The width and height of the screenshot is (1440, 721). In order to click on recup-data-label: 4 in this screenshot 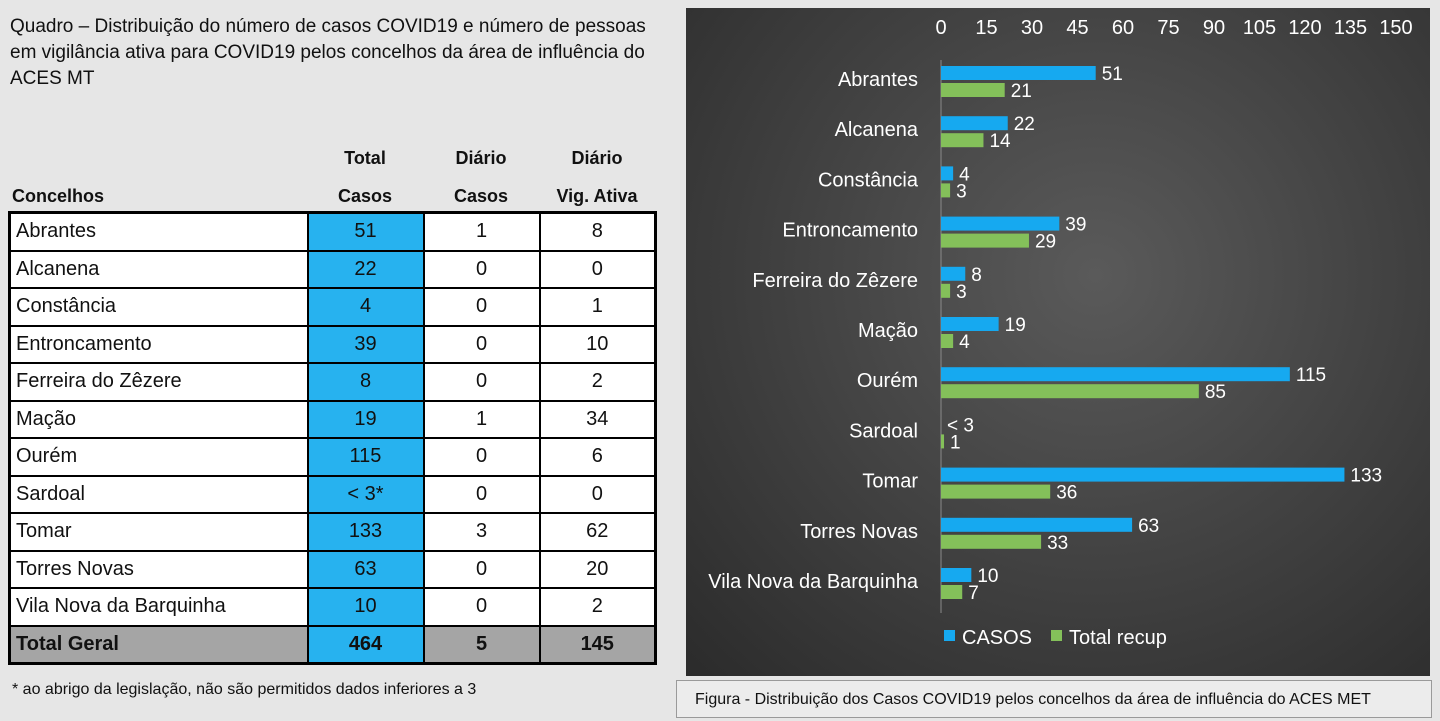, I will do `click(964, 342)`.